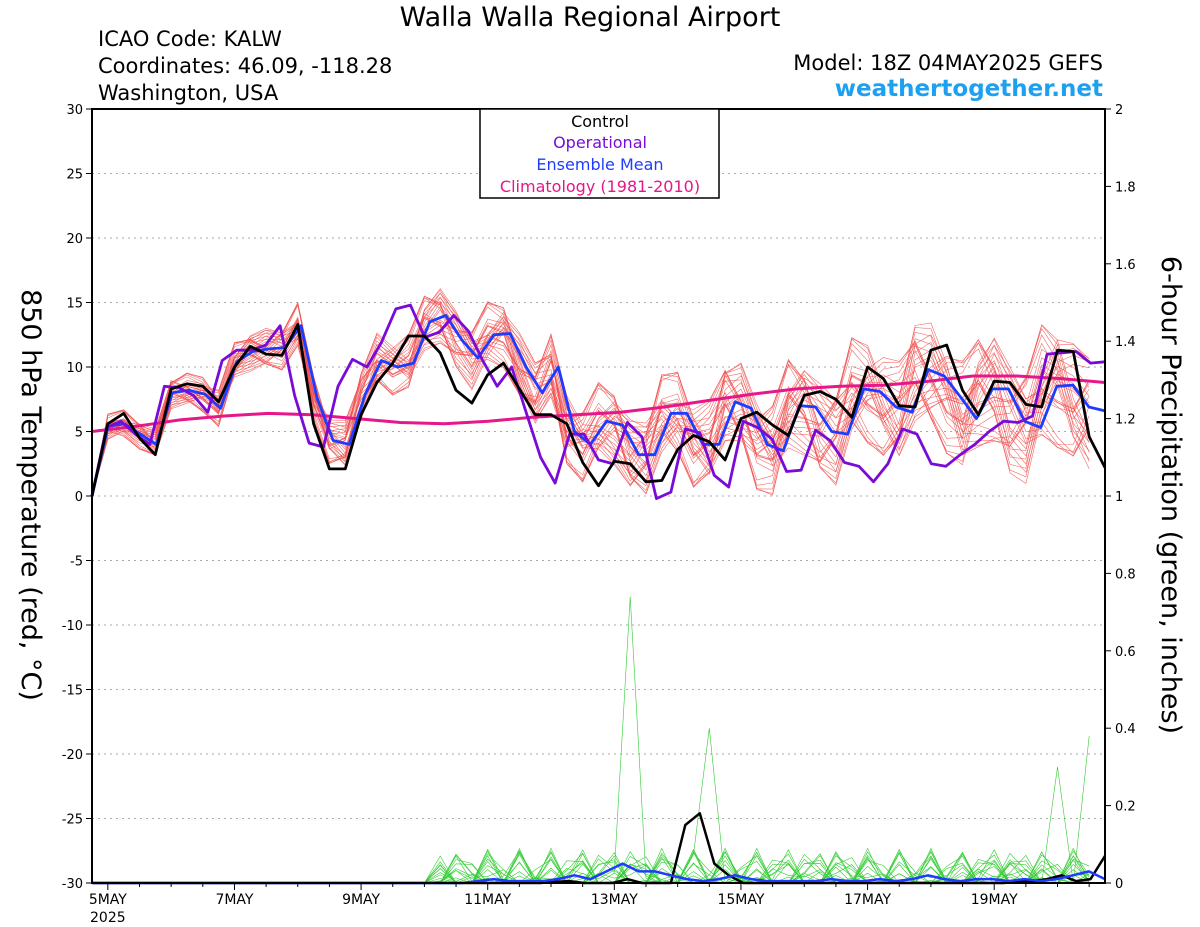 This screenshot has height=927, width=1200. Describe the element at coordinates (72, 884) in the screenshot. I see `y-tick-label: -30` at that location.